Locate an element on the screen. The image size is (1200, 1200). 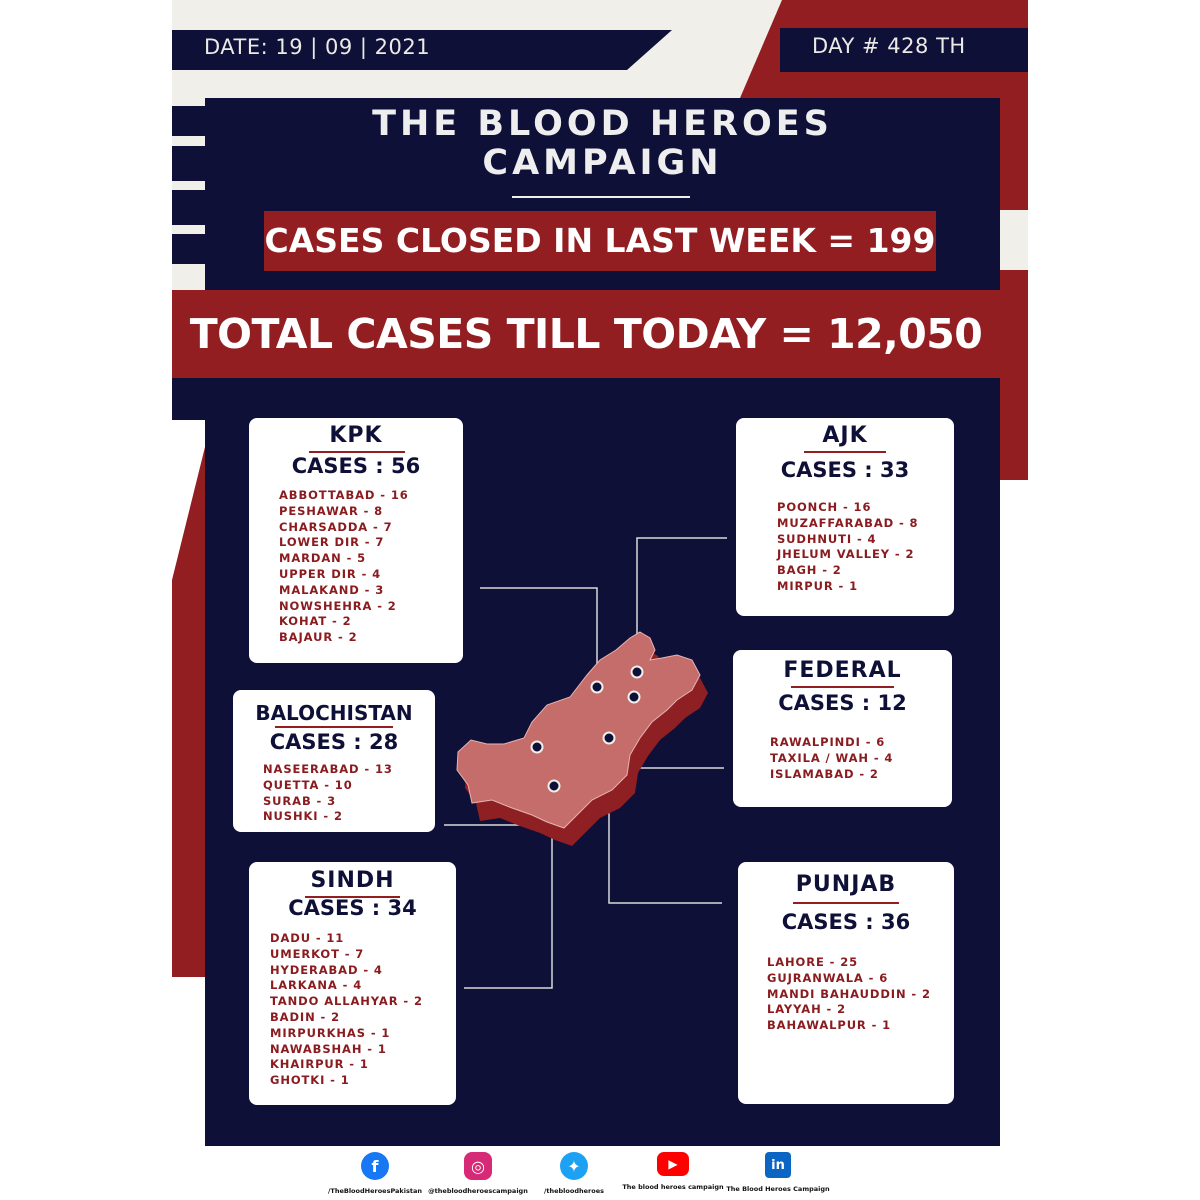
map-marker-sindh is located at coordinates (554, 786).